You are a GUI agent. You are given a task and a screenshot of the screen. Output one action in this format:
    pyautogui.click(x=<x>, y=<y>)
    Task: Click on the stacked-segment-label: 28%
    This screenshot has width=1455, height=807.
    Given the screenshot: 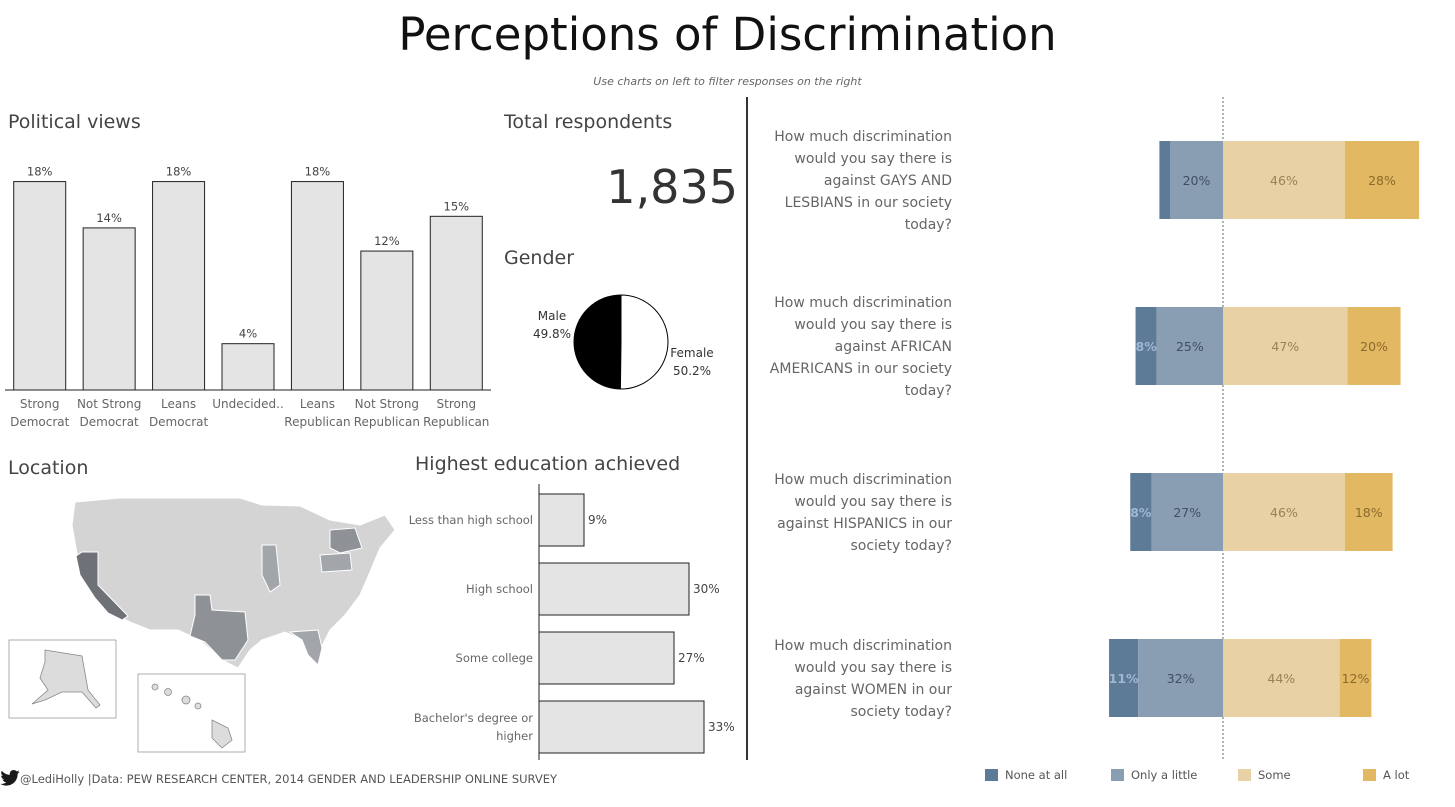 What is the action you would take?
    pyautogui.click(x=1382, y=180)
    